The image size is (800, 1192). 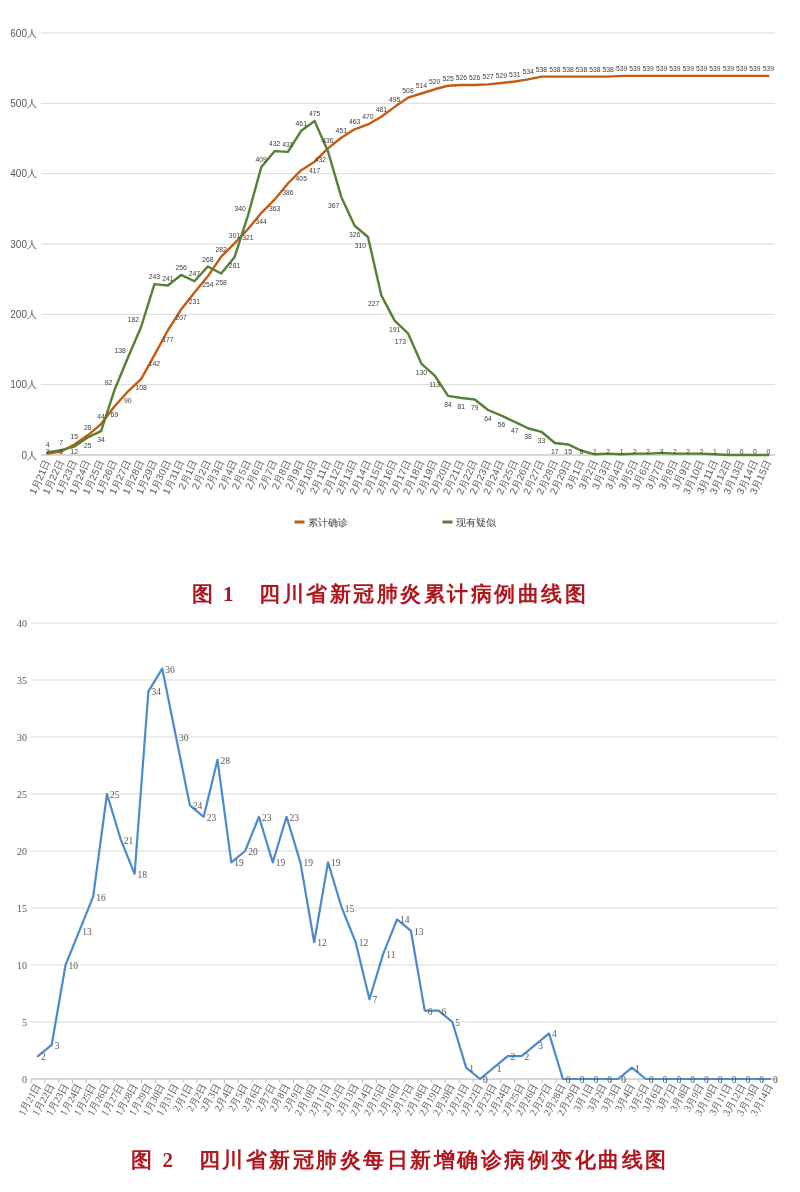 What do you see at coordinates (394, 329) in the screenshot?
I see `data-label: 191` at bounding box center [394, 329].